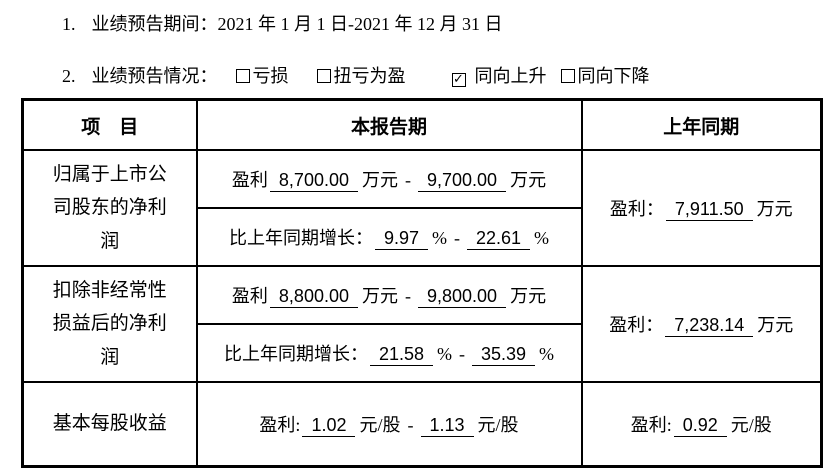  I want to click on eps-low-value: 1.02, so click(329, 426).